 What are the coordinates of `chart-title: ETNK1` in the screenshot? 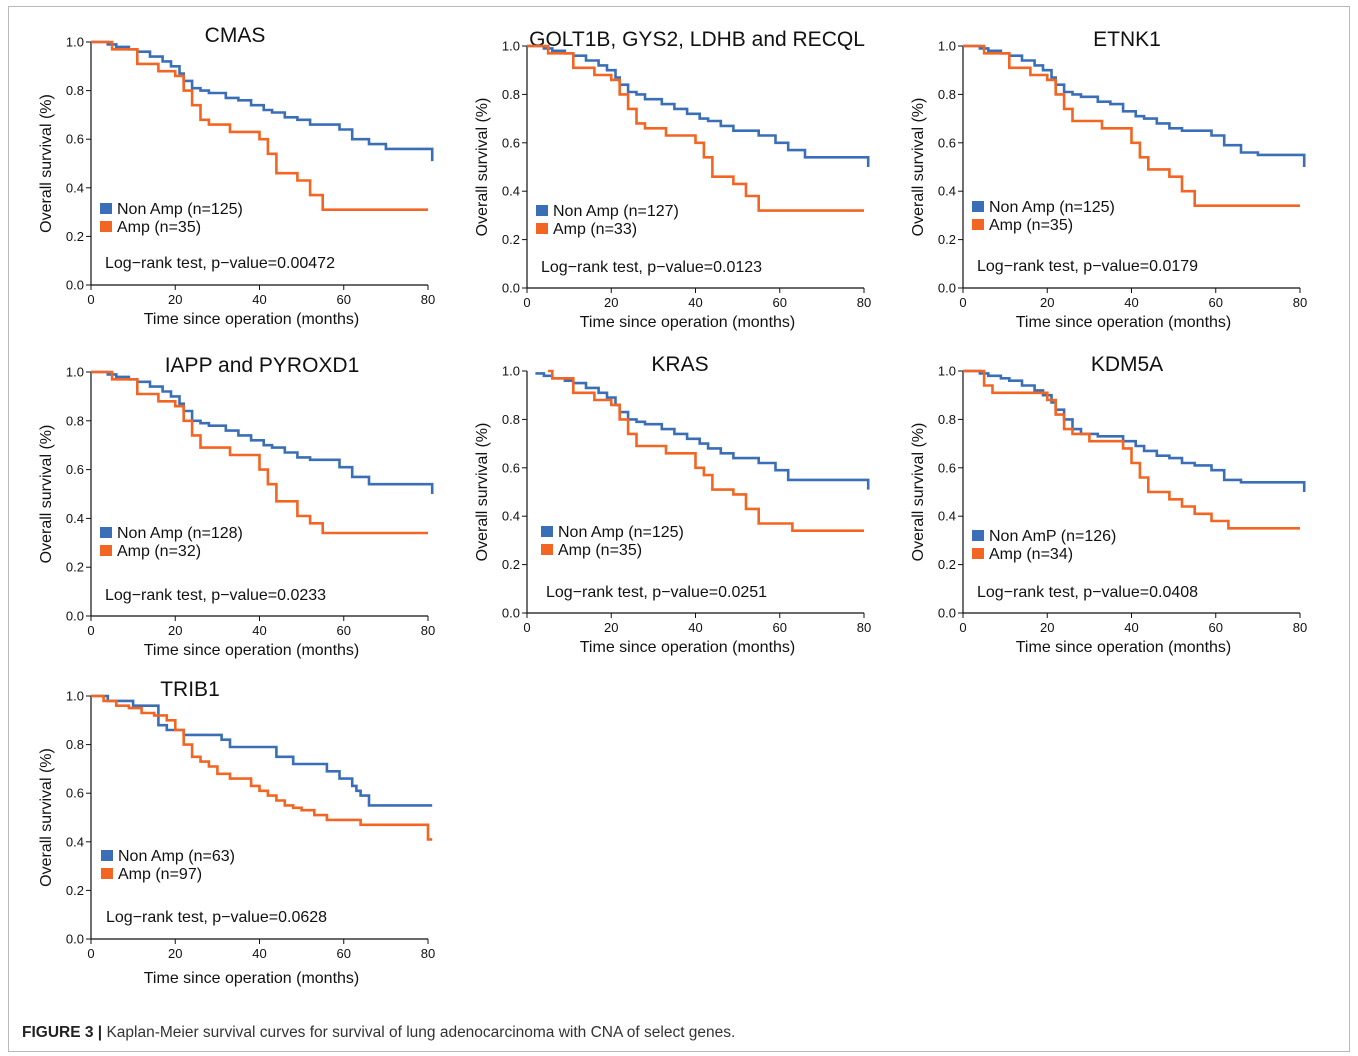 It's located at (1127, 39).